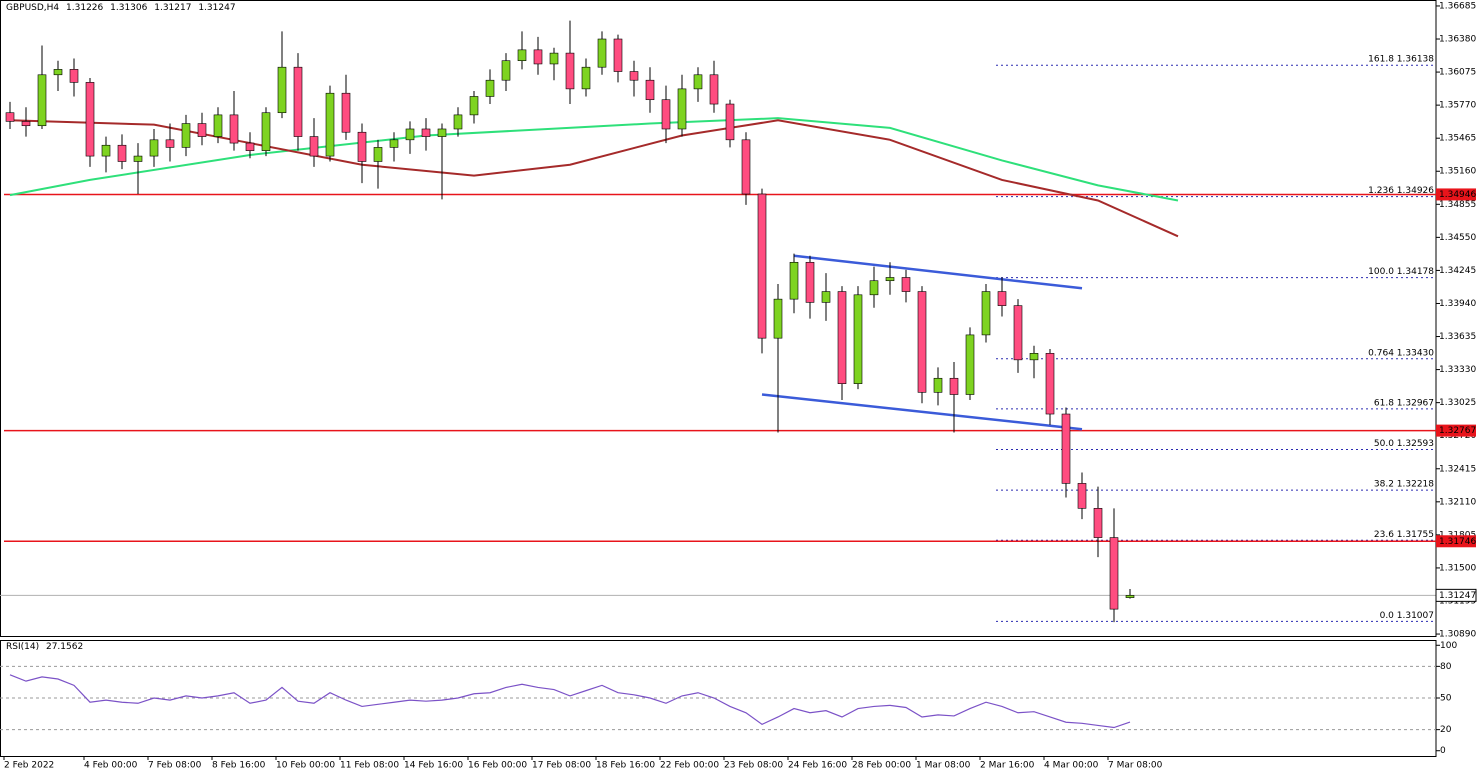  What do you see at coordinates (1457, 6) in the screenshot?
I see `y-tick-label: 1.36685` at bounding box center [1457, 6].